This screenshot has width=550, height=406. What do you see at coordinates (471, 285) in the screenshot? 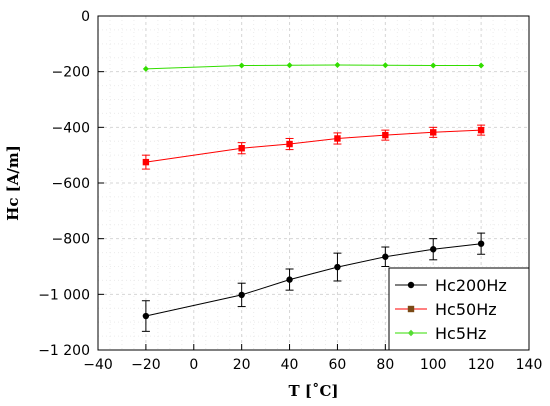
I see `legend-label: Hc200Hz` at bounding box center [471, 285].